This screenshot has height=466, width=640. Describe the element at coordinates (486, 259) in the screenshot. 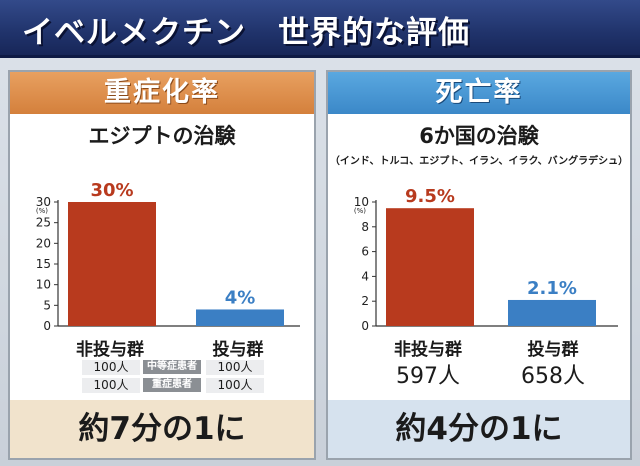

I see `mortality-bar-chart: 0 2 4 6 8 10(%) 9.5% 2.1%` at that location.